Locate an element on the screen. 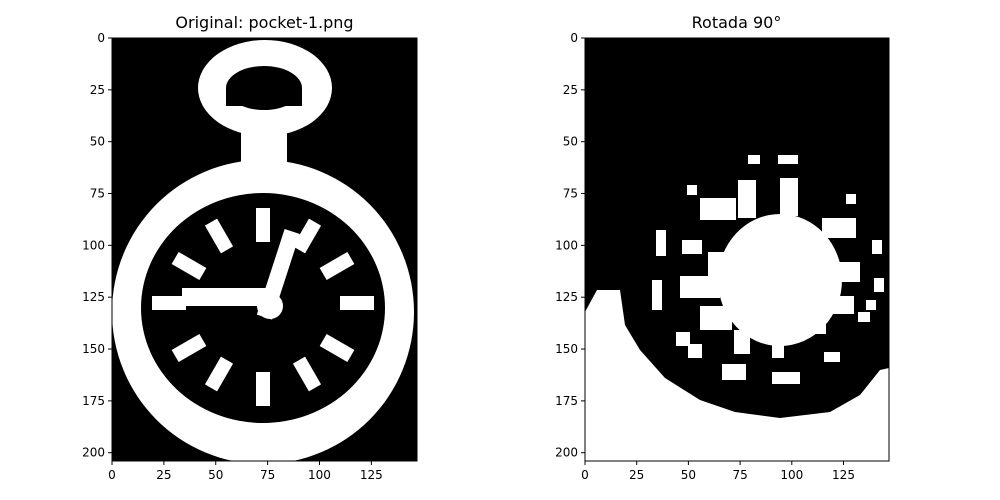 The width and height of the screenshot is (1000, 500). panel-rotated-y-ticks: 0 25 50 75 100 125 150 175 200 is located at coordinates (570, 245).